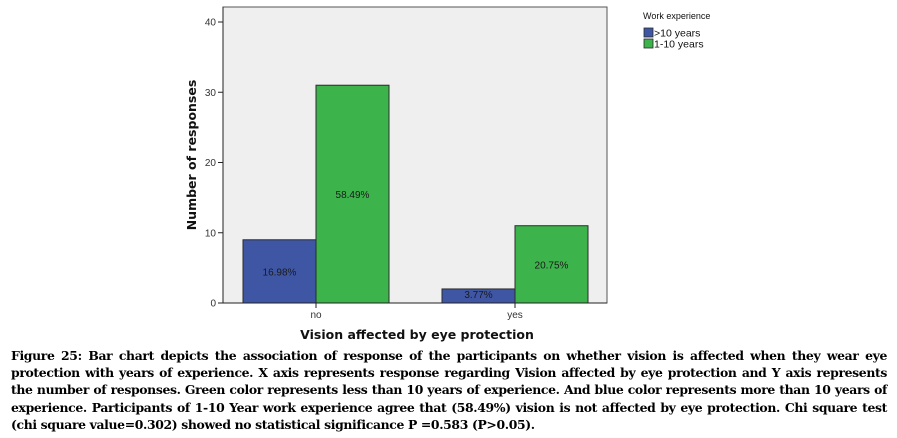  I want to click on legend-title: Work experience, so click(676, 16).